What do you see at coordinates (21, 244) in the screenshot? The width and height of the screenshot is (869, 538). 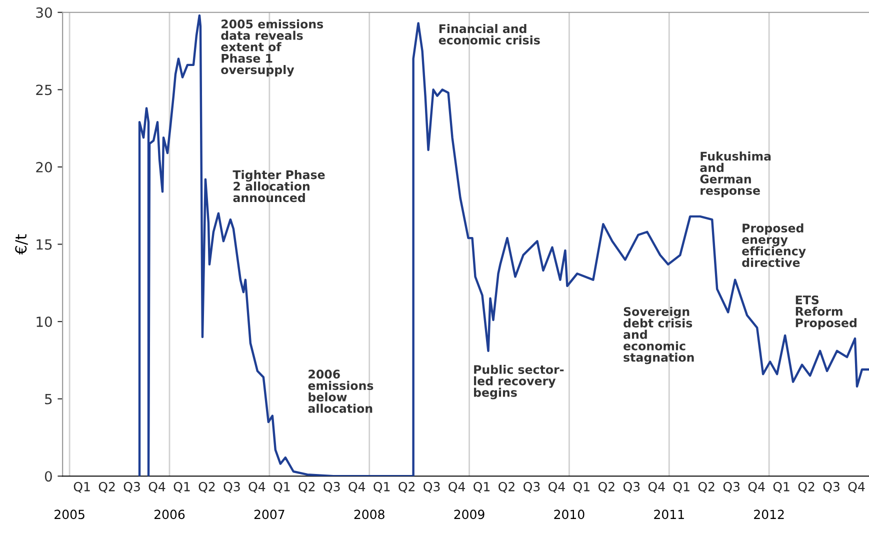 I see `y-axis-title: €/t` at bounding box center [21, 244].